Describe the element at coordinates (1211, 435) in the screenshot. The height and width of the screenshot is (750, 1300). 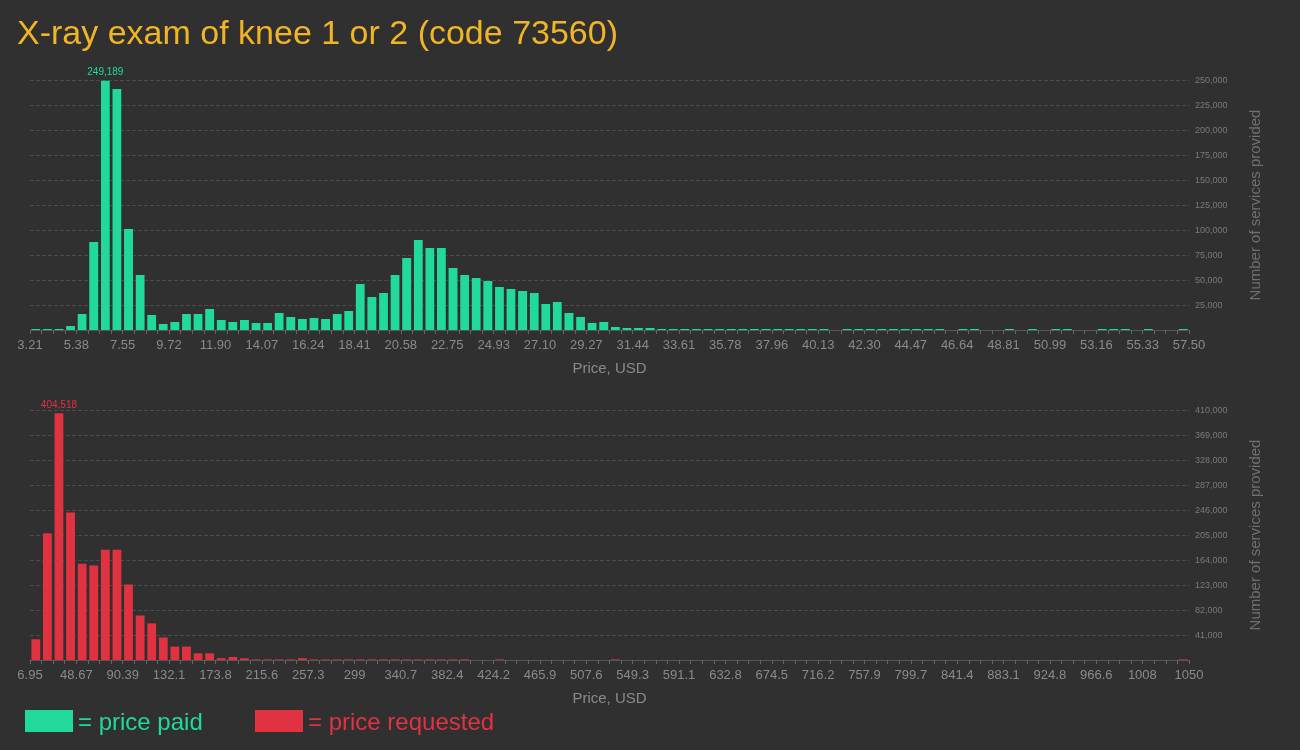
I see `y-tick-label: 369,000` at that location.